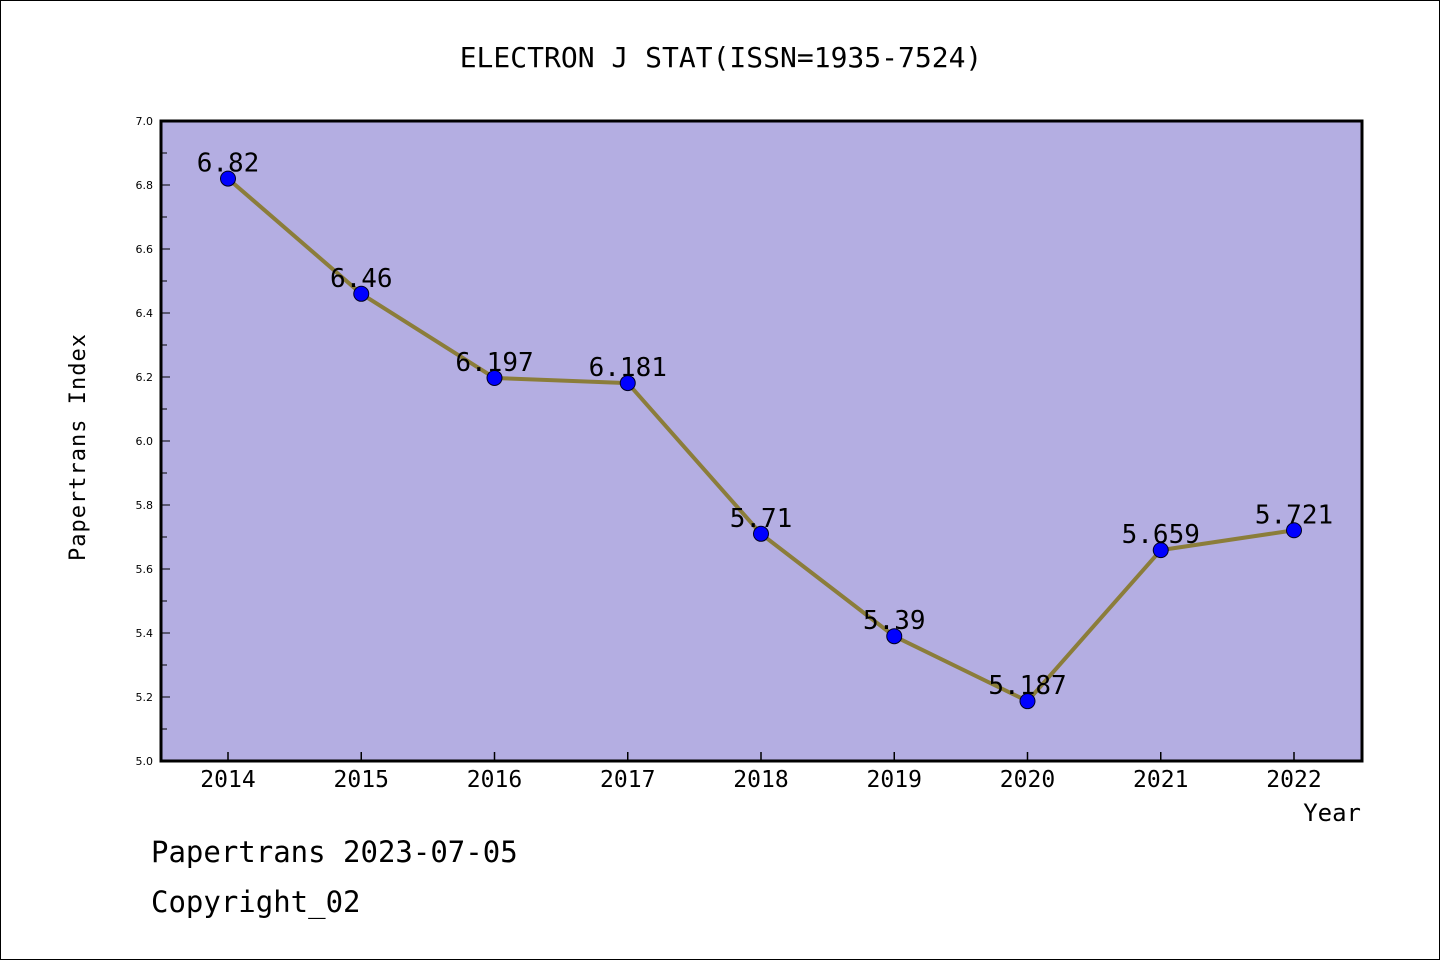 Image resolution: width=1440 pixels, height=960 pixels. I want to click on copyright-text: Copyright_02, so click(256, 902).